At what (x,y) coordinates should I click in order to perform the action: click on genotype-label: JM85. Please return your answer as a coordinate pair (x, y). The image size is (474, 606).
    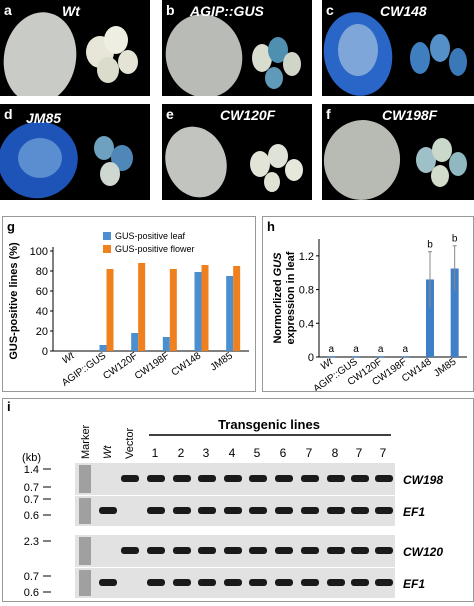
    Looking at the image, I should click on (44, 118).